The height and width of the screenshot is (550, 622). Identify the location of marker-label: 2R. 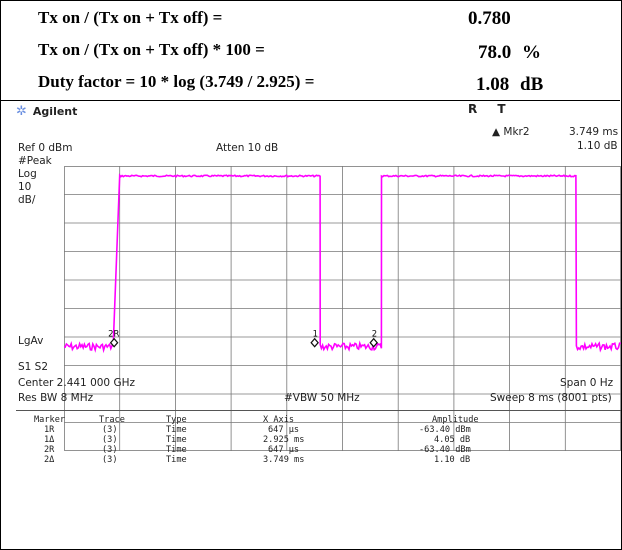
(113, 335).